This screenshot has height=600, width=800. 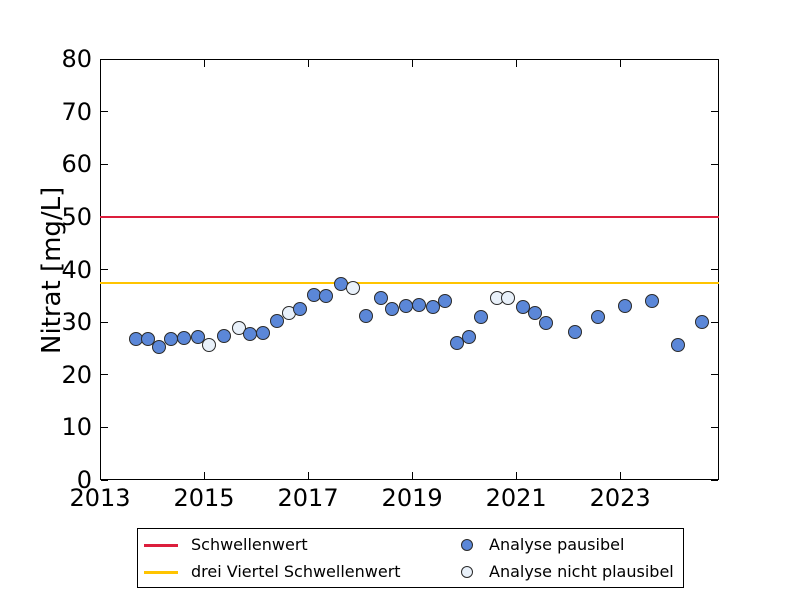 I want to click on y-tick-label: 50, so click(x=76, y=216).